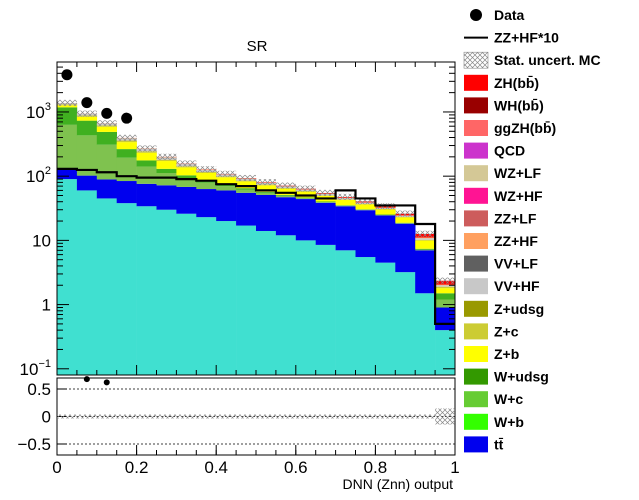  What do you see at coordinates (266, 302) in the screenshot?
I see `bar-tt--10` at bounding box center [266, 302].